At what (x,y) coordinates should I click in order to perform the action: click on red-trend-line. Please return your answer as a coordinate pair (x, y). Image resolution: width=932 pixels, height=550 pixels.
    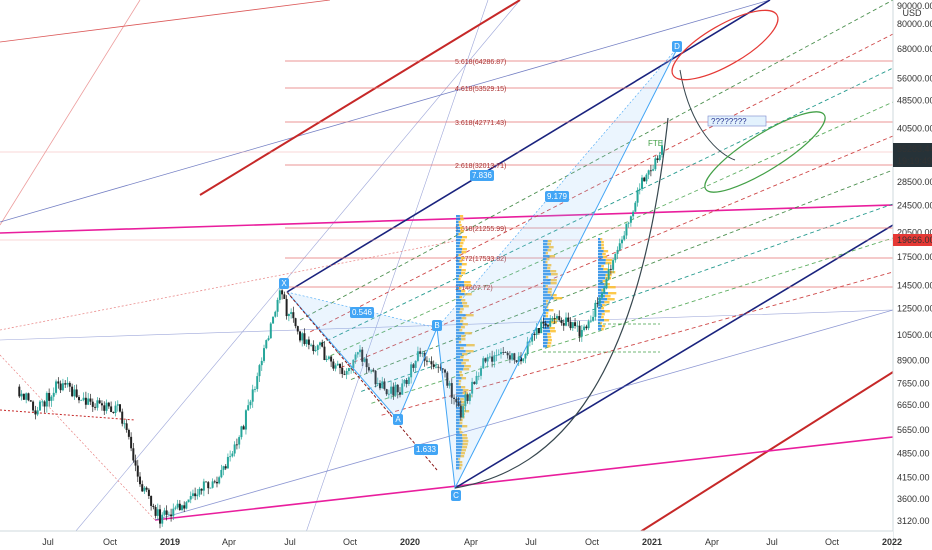
    Looking at the image, I should click on (165, 21).